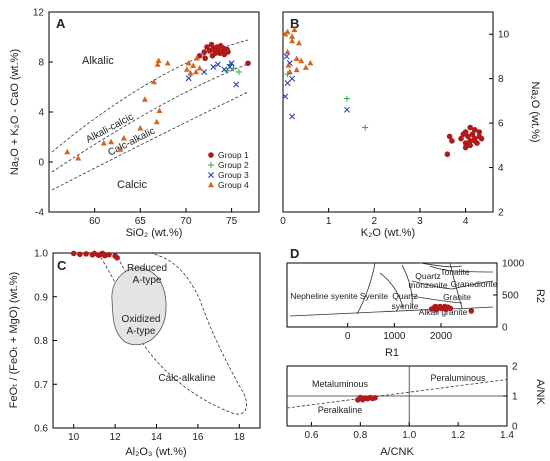  Describe the element at coordinates (294, 253) in the screenshot. I see `panel-d-label: D` at that location.